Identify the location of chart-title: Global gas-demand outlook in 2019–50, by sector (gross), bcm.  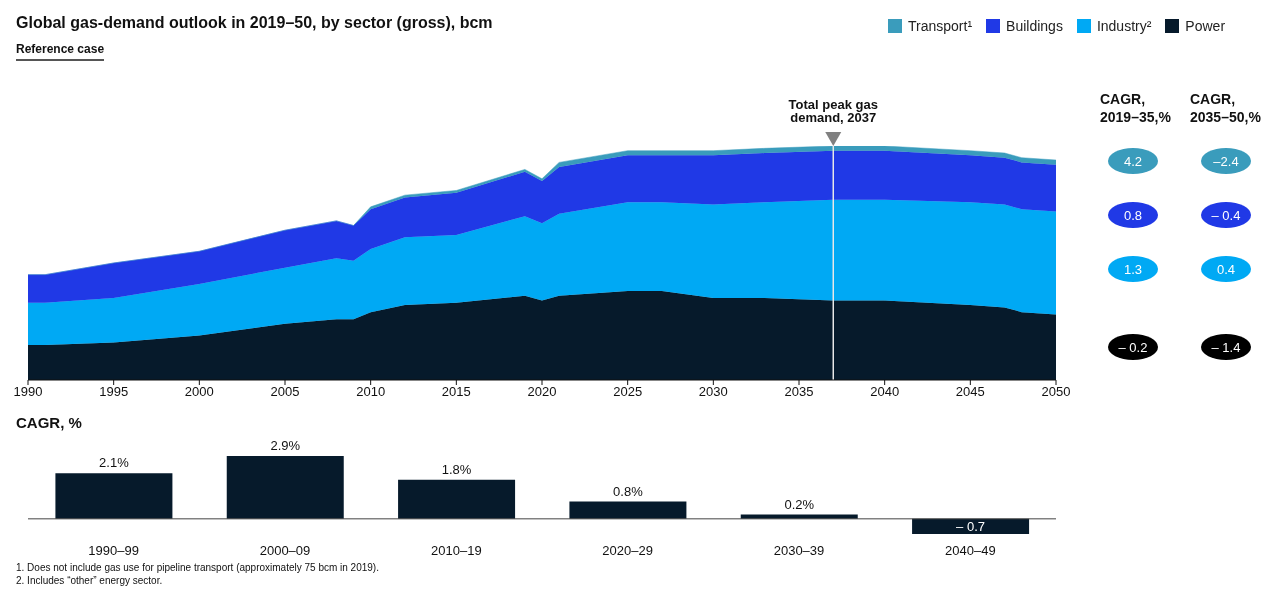
(254, 23).